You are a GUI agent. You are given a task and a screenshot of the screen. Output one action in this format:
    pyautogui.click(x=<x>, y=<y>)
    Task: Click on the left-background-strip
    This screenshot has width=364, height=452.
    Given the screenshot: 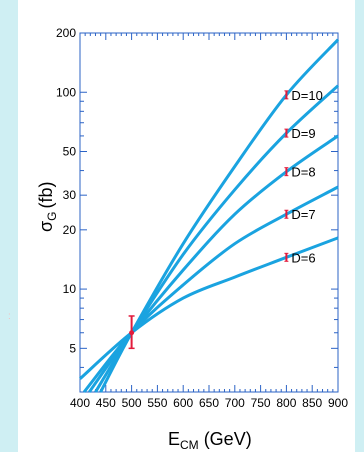 What is the action you would take?
    pyautogui.click(x=9, y=226)
    